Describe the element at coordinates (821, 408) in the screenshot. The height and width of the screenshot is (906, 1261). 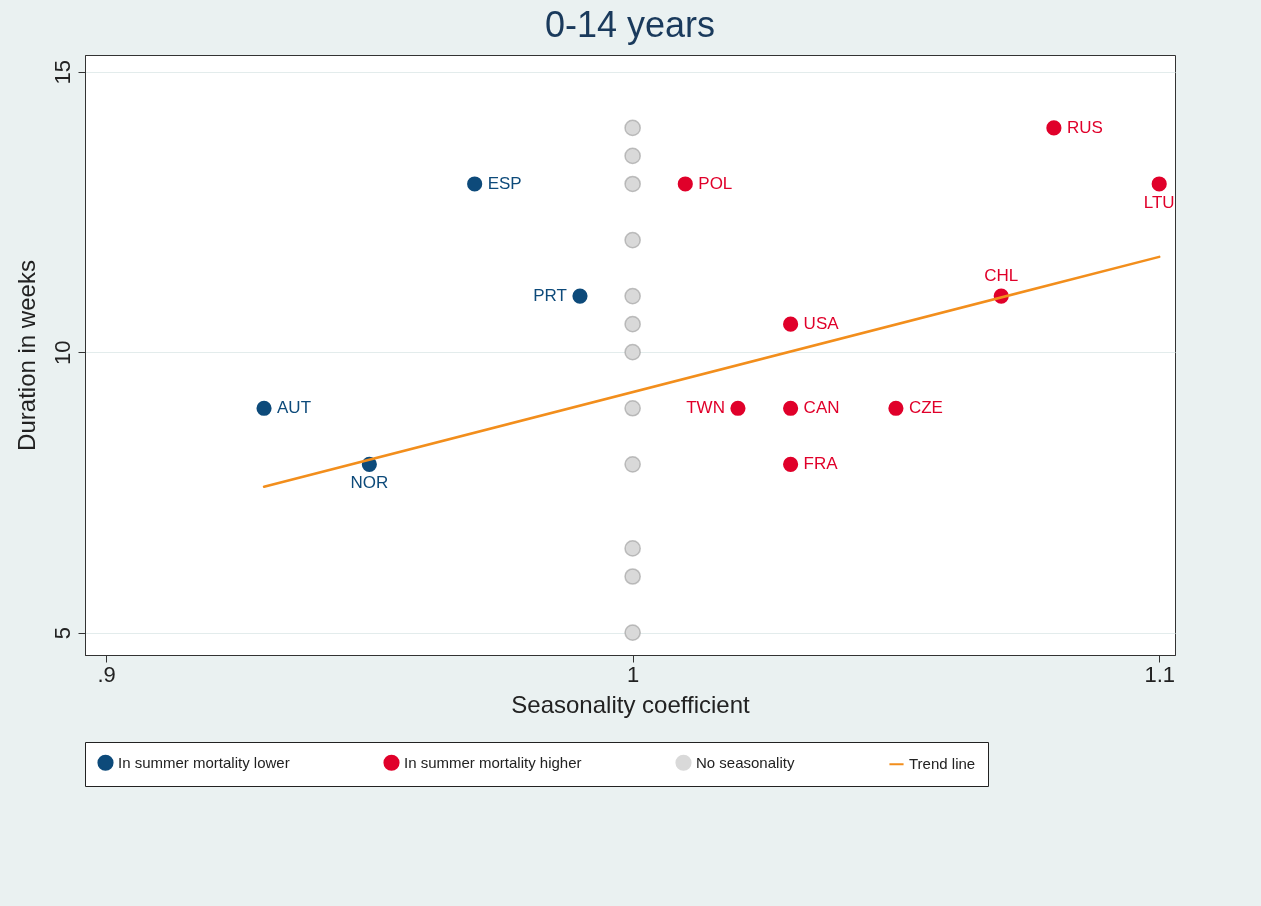
I see `annotation: CAN` at that location.